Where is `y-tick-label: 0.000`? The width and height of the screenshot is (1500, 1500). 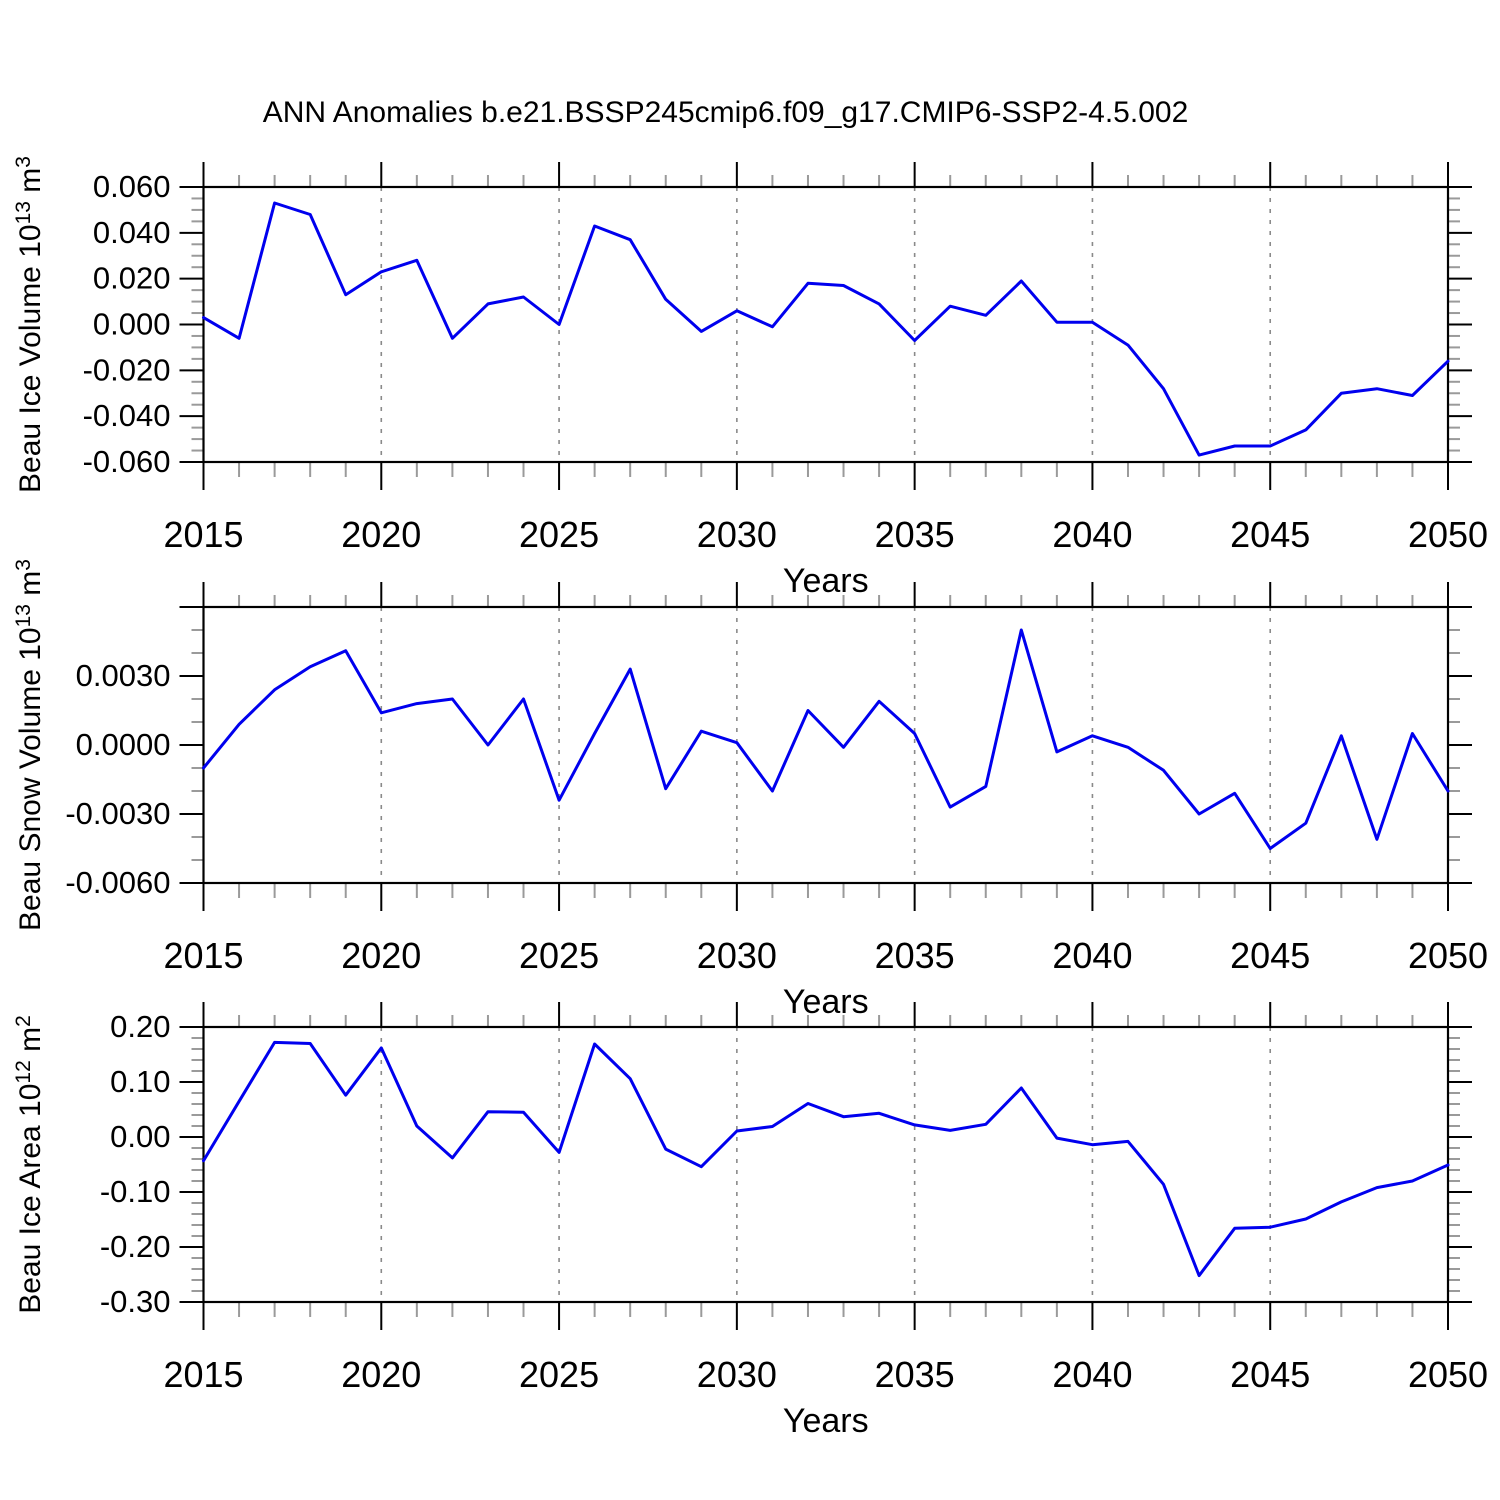
y-tick-label: 0.000 is located at coordinates (132, 324).